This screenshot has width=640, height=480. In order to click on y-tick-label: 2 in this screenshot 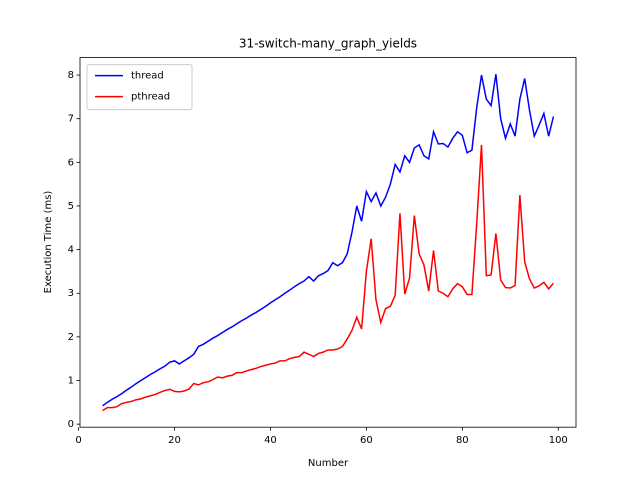, I will do `click(71, 337)`.